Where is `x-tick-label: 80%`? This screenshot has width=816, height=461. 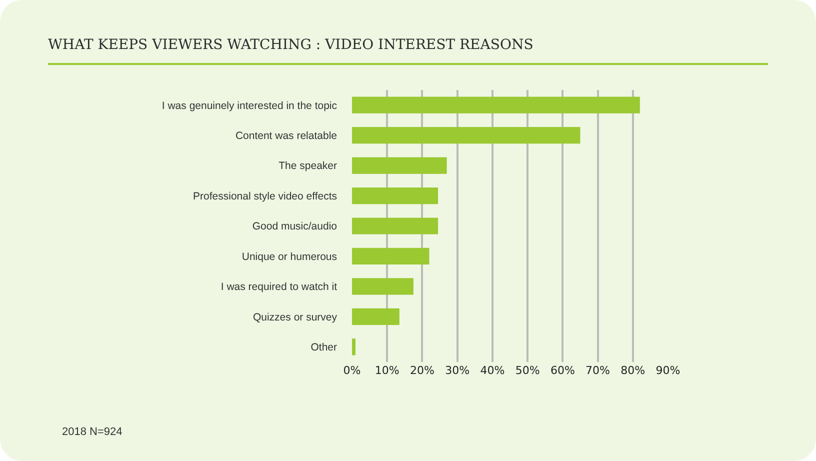 x-tick-label: 80% is located at coordinates (633, 370).